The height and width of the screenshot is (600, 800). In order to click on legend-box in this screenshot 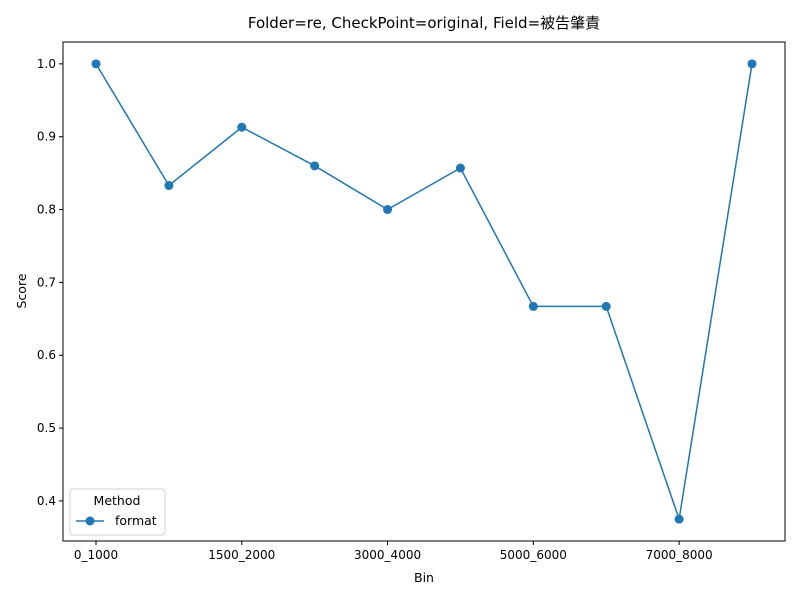, I will do `click(117, 512)`.